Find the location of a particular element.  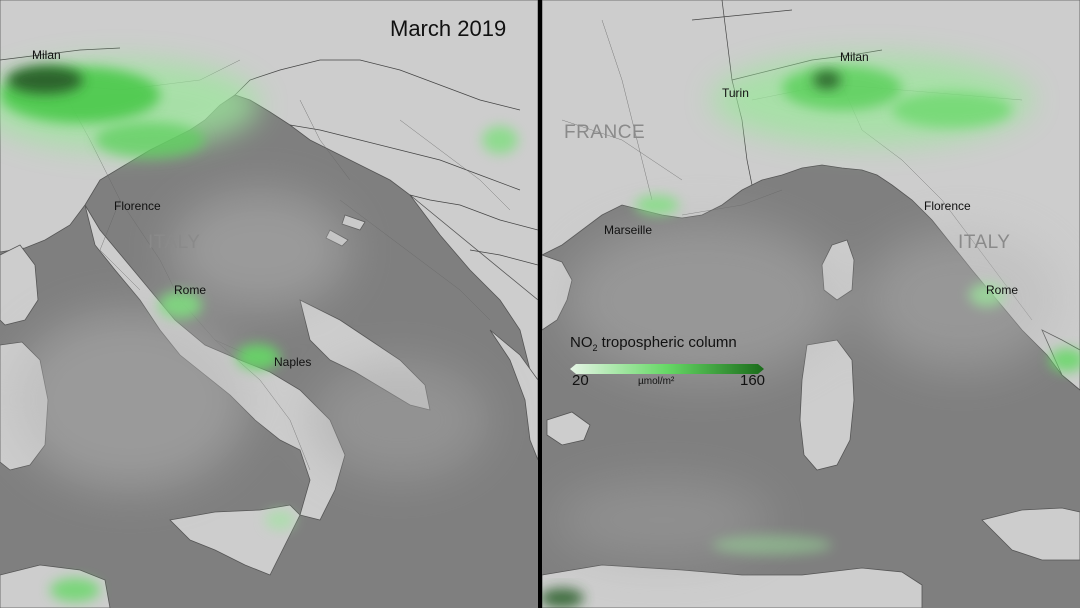

no2-plume-algiers is located at coordinates (563, 598).